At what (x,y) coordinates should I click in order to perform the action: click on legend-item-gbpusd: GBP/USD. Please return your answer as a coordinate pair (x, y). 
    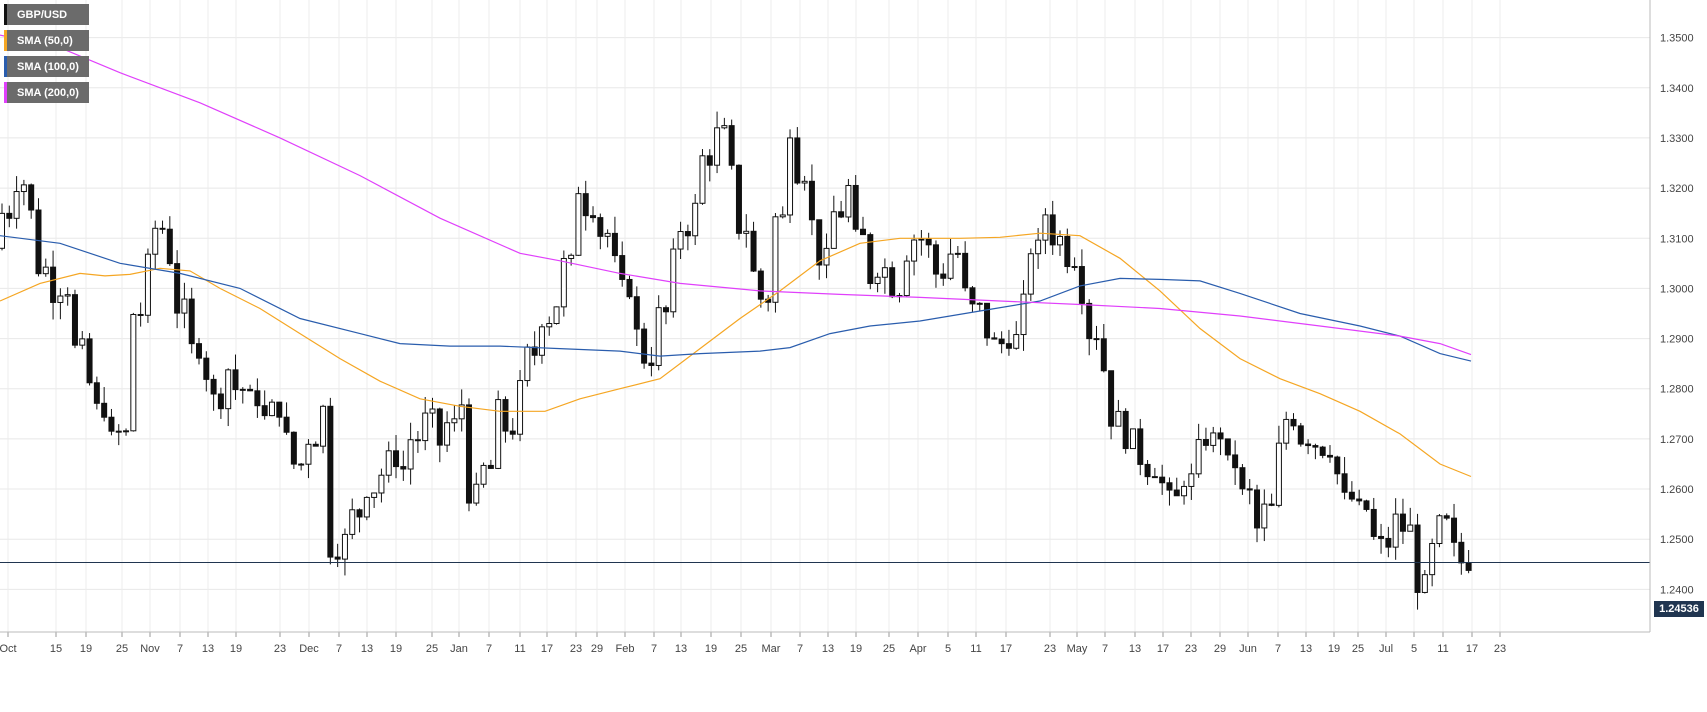
    Looking at the image, I should click on (46, 14).